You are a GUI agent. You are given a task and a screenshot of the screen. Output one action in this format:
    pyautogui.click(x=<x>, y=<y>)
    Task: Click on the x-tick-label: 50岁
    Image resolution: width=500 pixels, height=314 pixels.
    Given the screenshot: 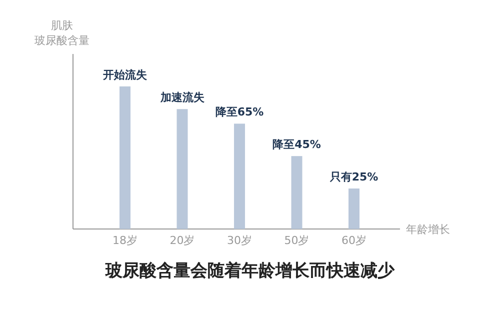 What is the action you would take?
    pyautogui.click(x=297, y=240)
    